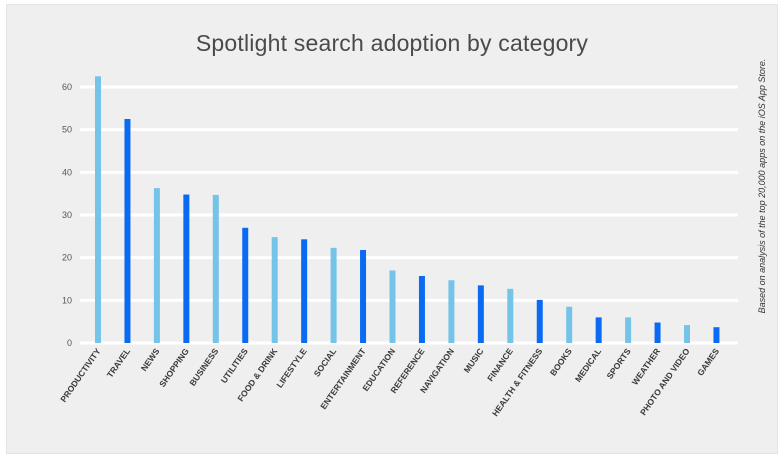  What do you see at coordinates (118, 362) in the screenshot?
I see `x-category-label: TRAVEL` at bounding box center [118, 362].